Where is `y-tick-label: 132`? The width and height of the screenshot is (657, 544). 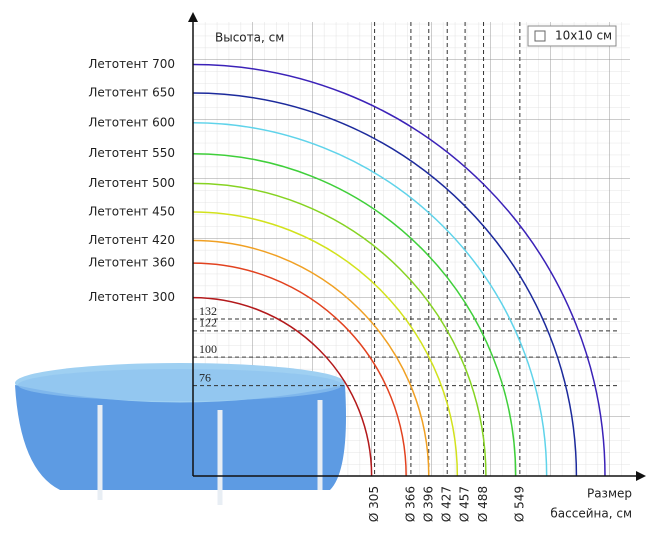
y-tick-label: 132 is located at coordinates (208, 311).